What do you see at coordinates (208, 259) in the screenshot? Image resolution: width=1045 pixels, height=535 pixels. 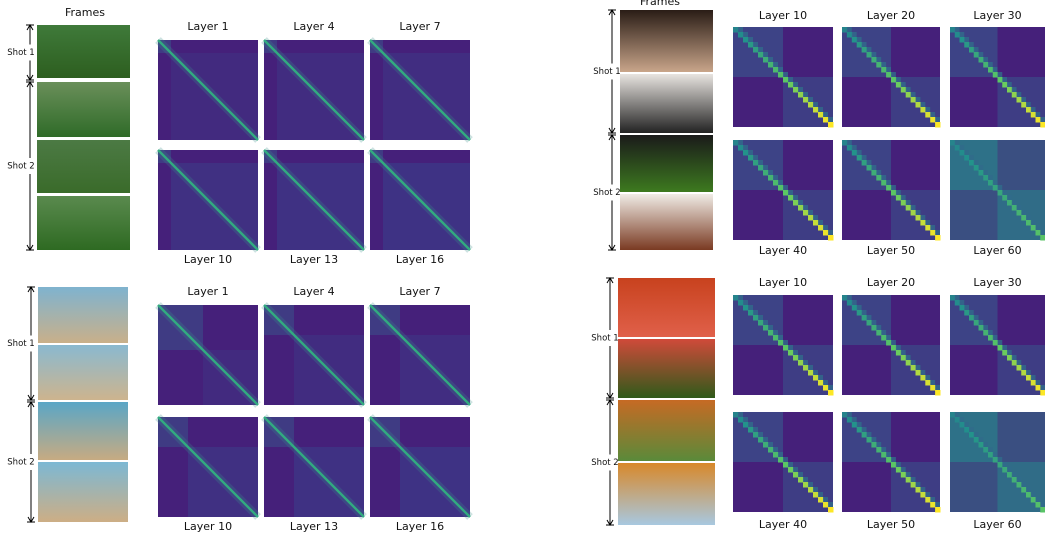 I see `layer-label: Layer 10` at bounding box center [208, 259].